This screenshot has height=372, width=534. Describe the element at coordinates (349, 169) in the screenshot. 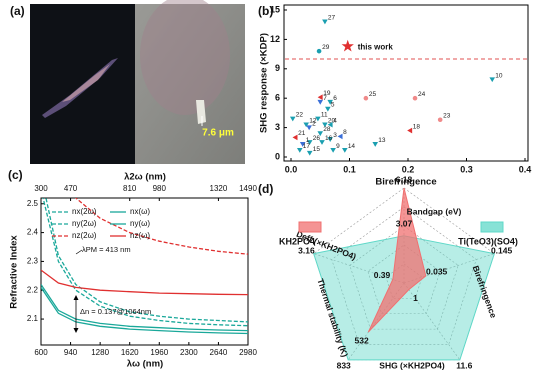

I see `x-tick-label: 0.1` at that location.